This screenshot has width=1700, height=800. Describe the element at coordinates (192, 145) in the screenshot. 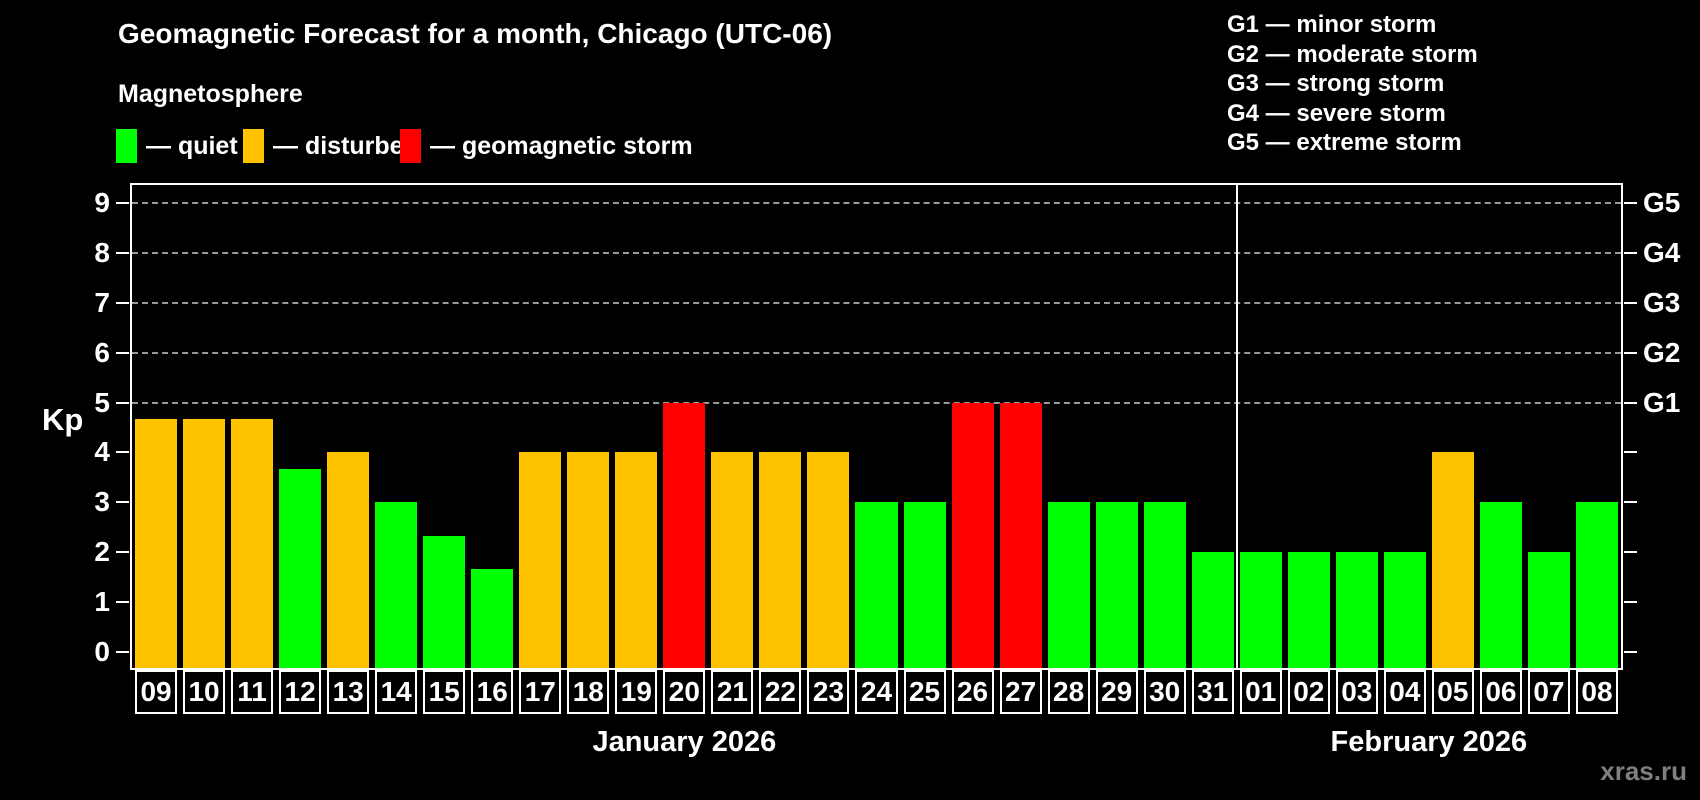

I see `legend-label-quiet: — quiet` at that location.